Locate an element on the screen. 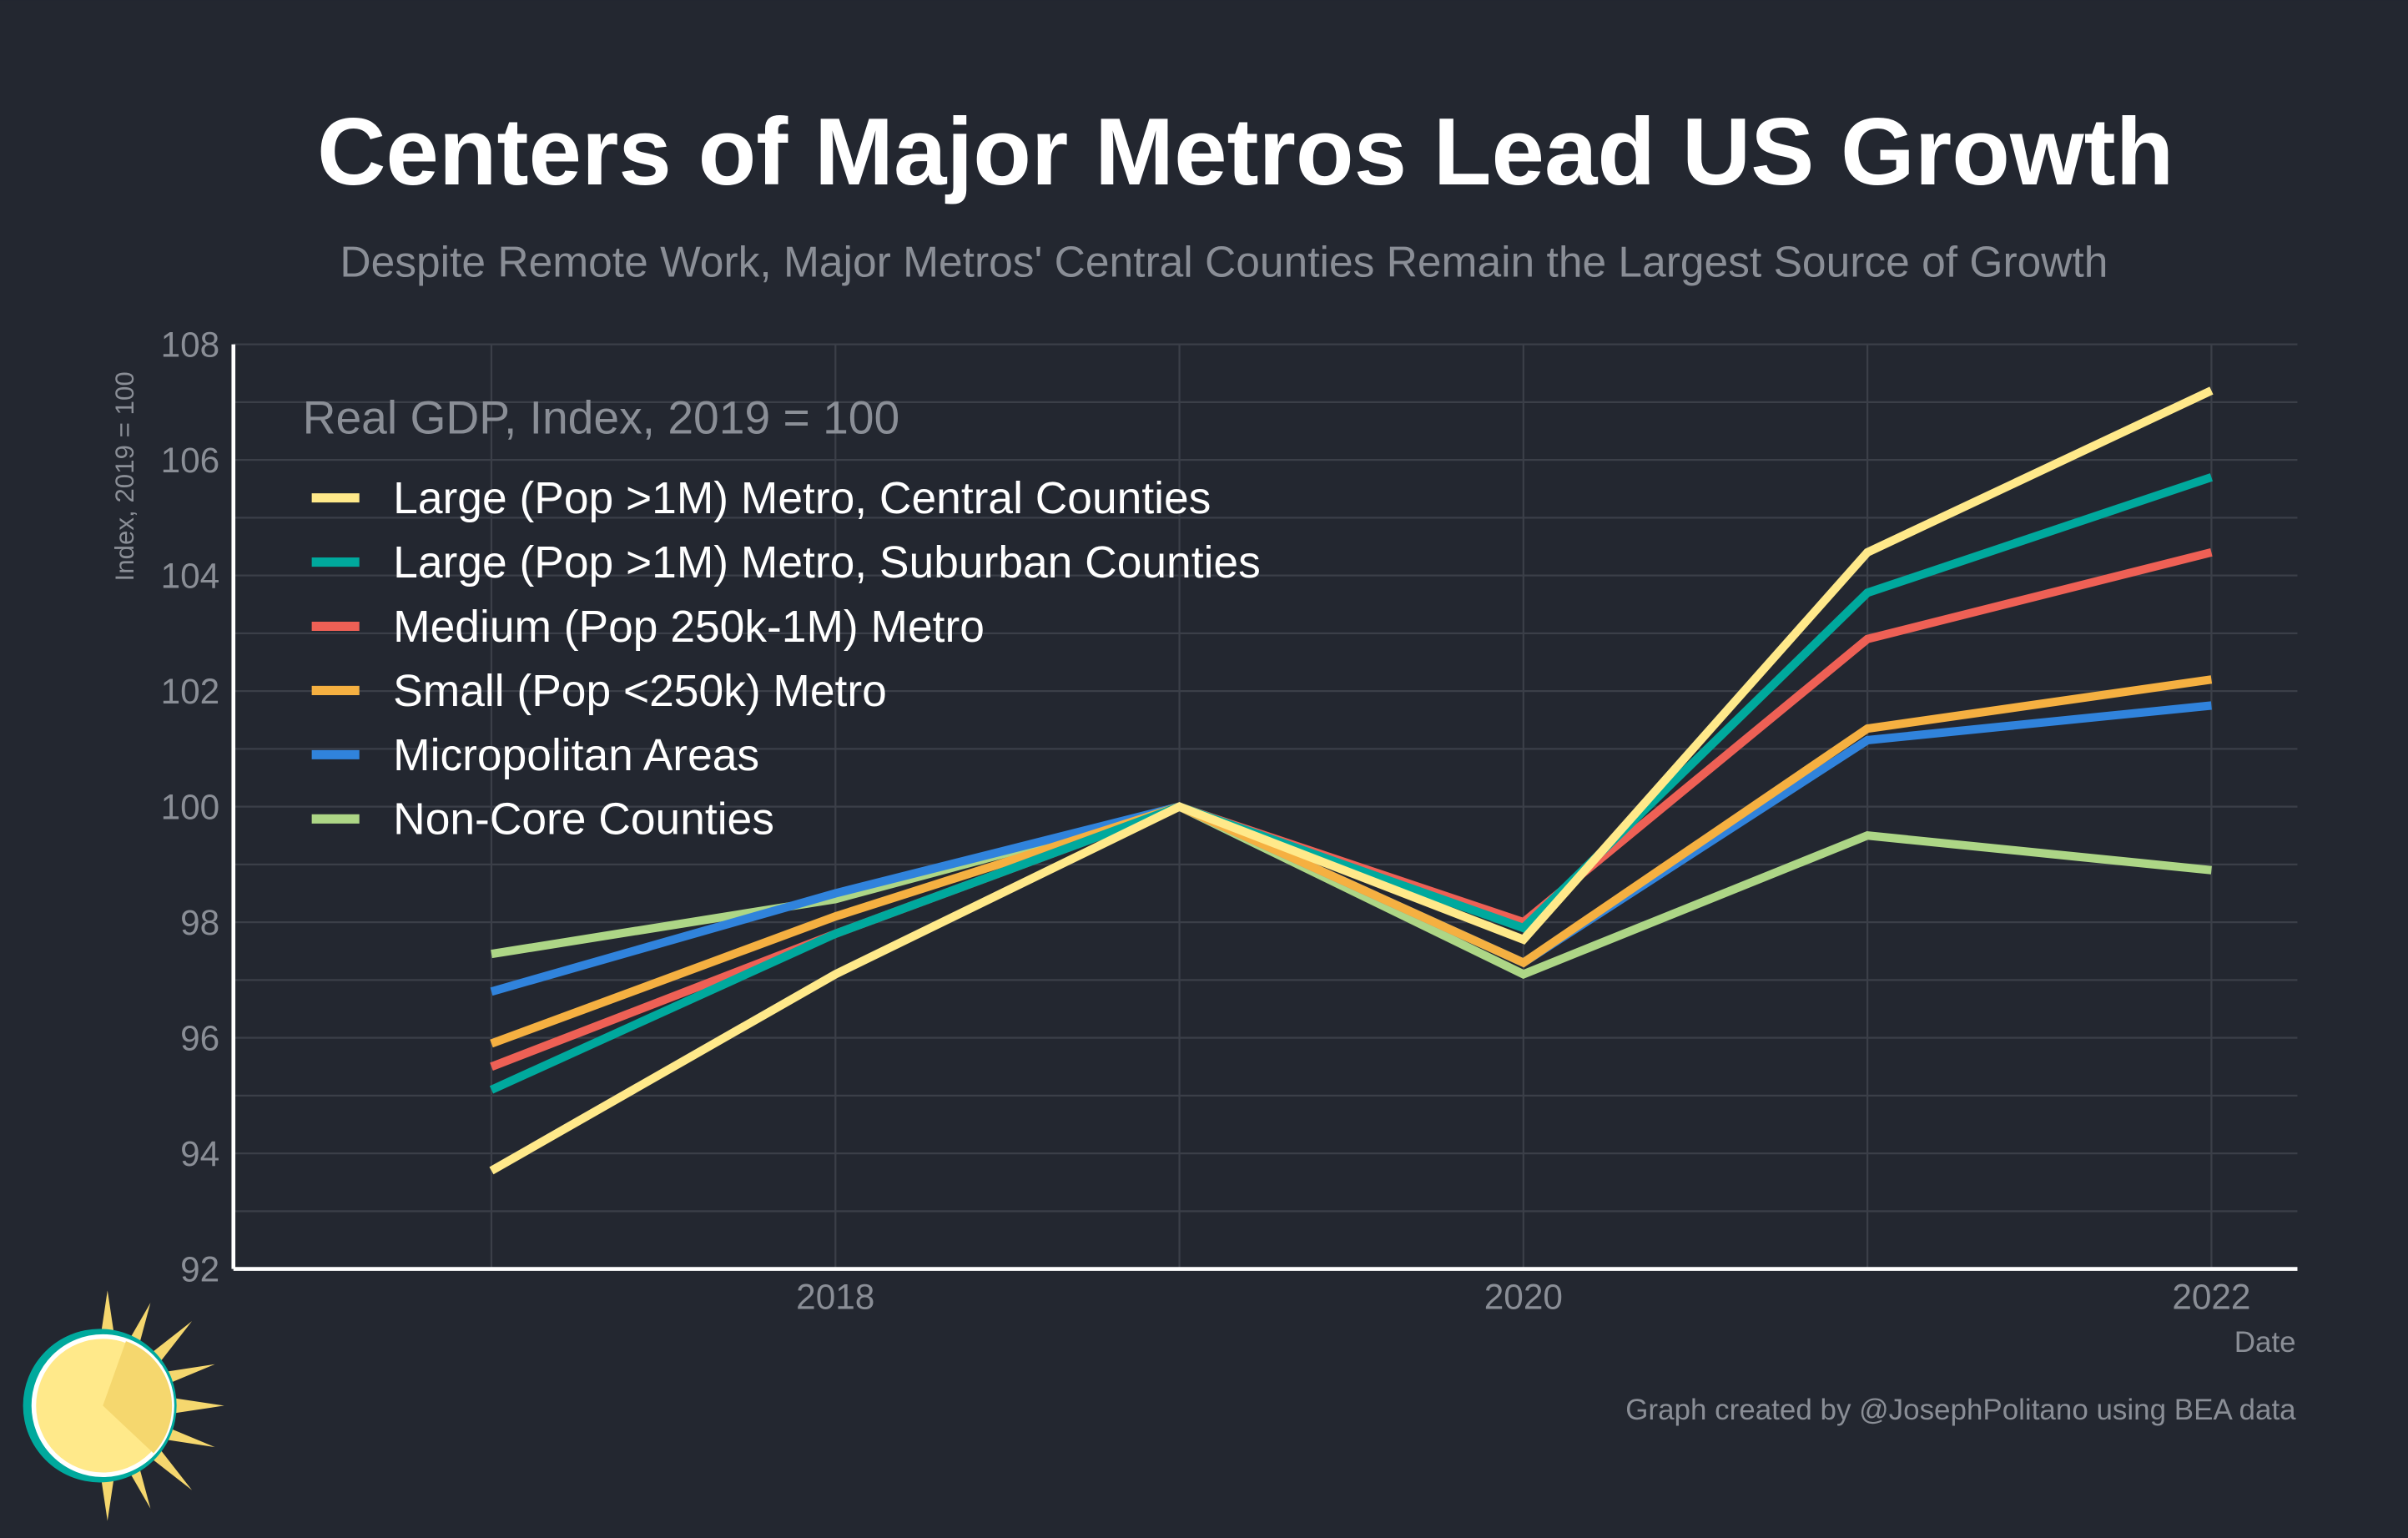 The image size is (2408, 1538). legend-title: Real GDP, Index, 2019 = 100 is located at coordinates (601, 417).